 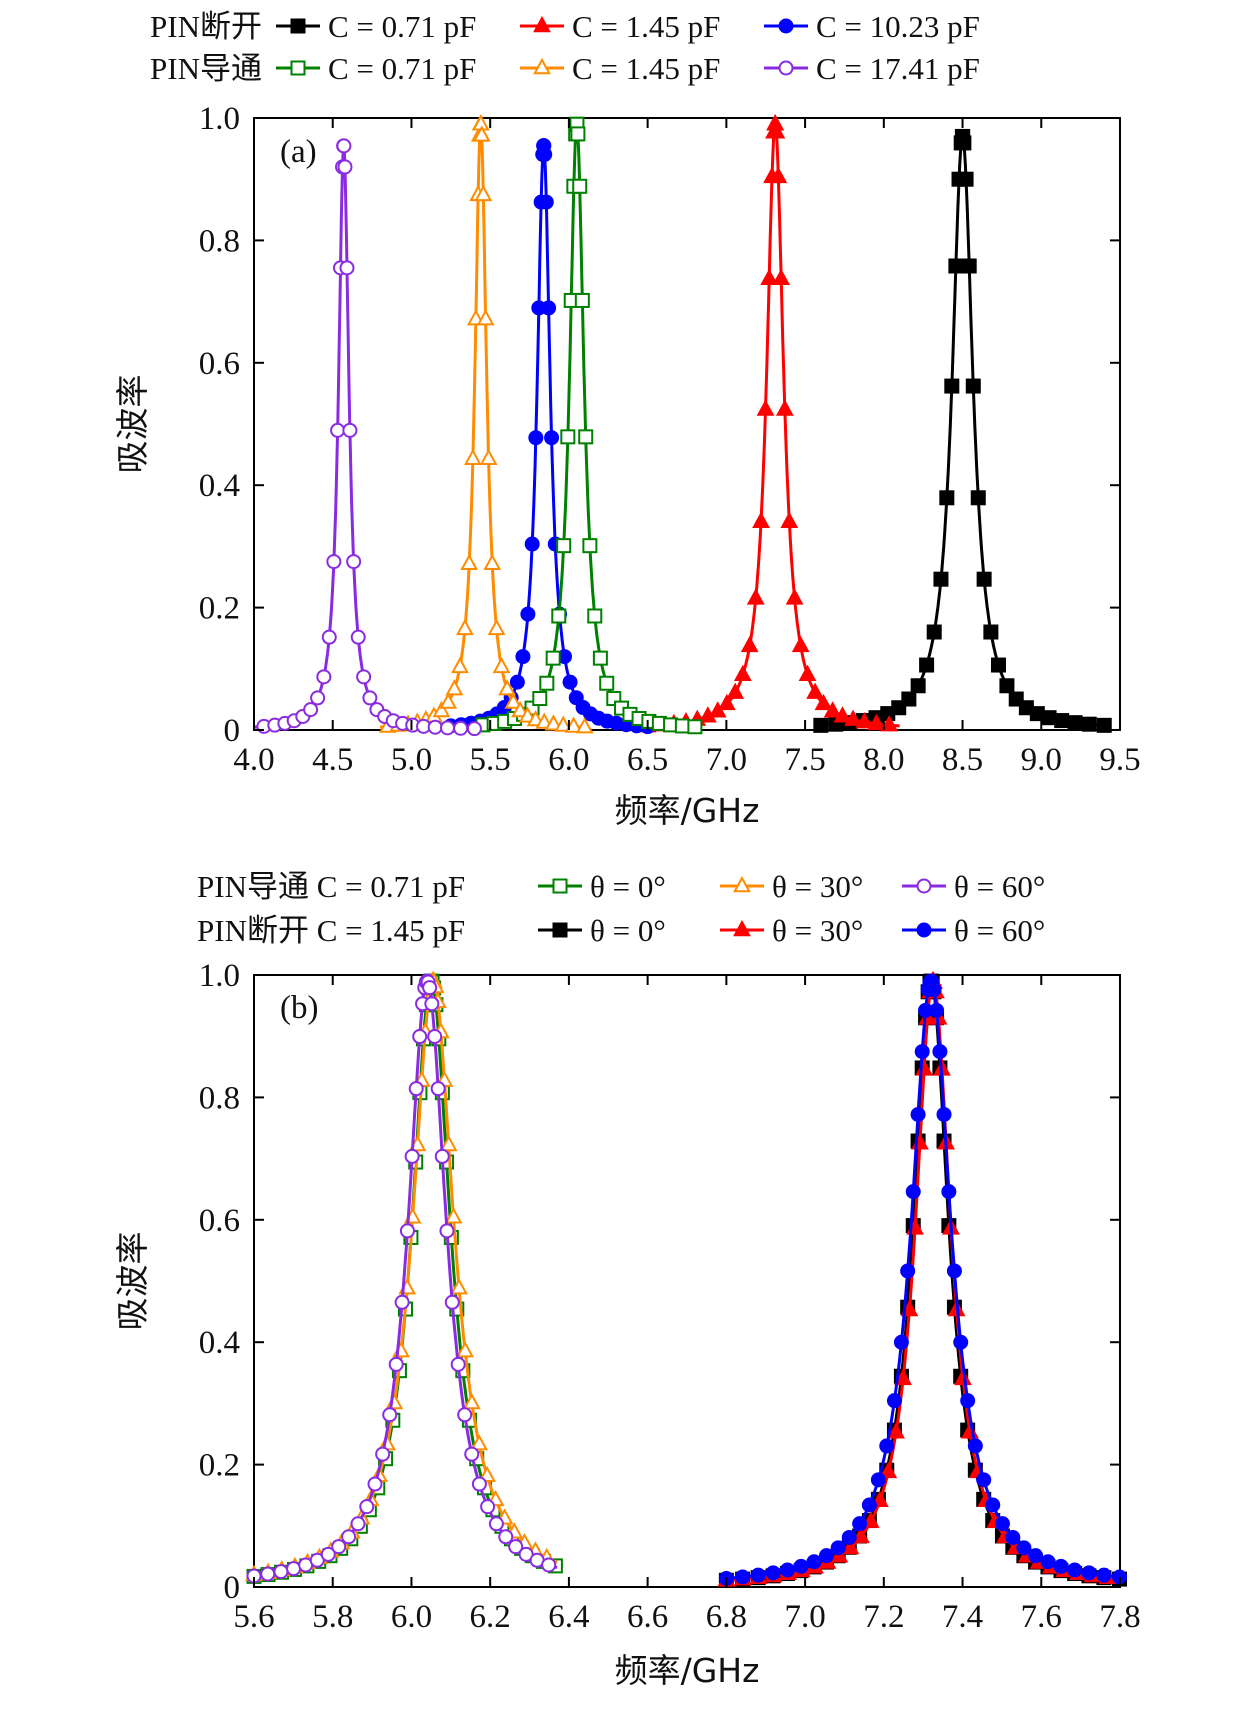 What do you see at coordinates (898, 26) in the screenshot?
I see `legend-entry: C = 10.23 pF` at bounding box center [898, 26].